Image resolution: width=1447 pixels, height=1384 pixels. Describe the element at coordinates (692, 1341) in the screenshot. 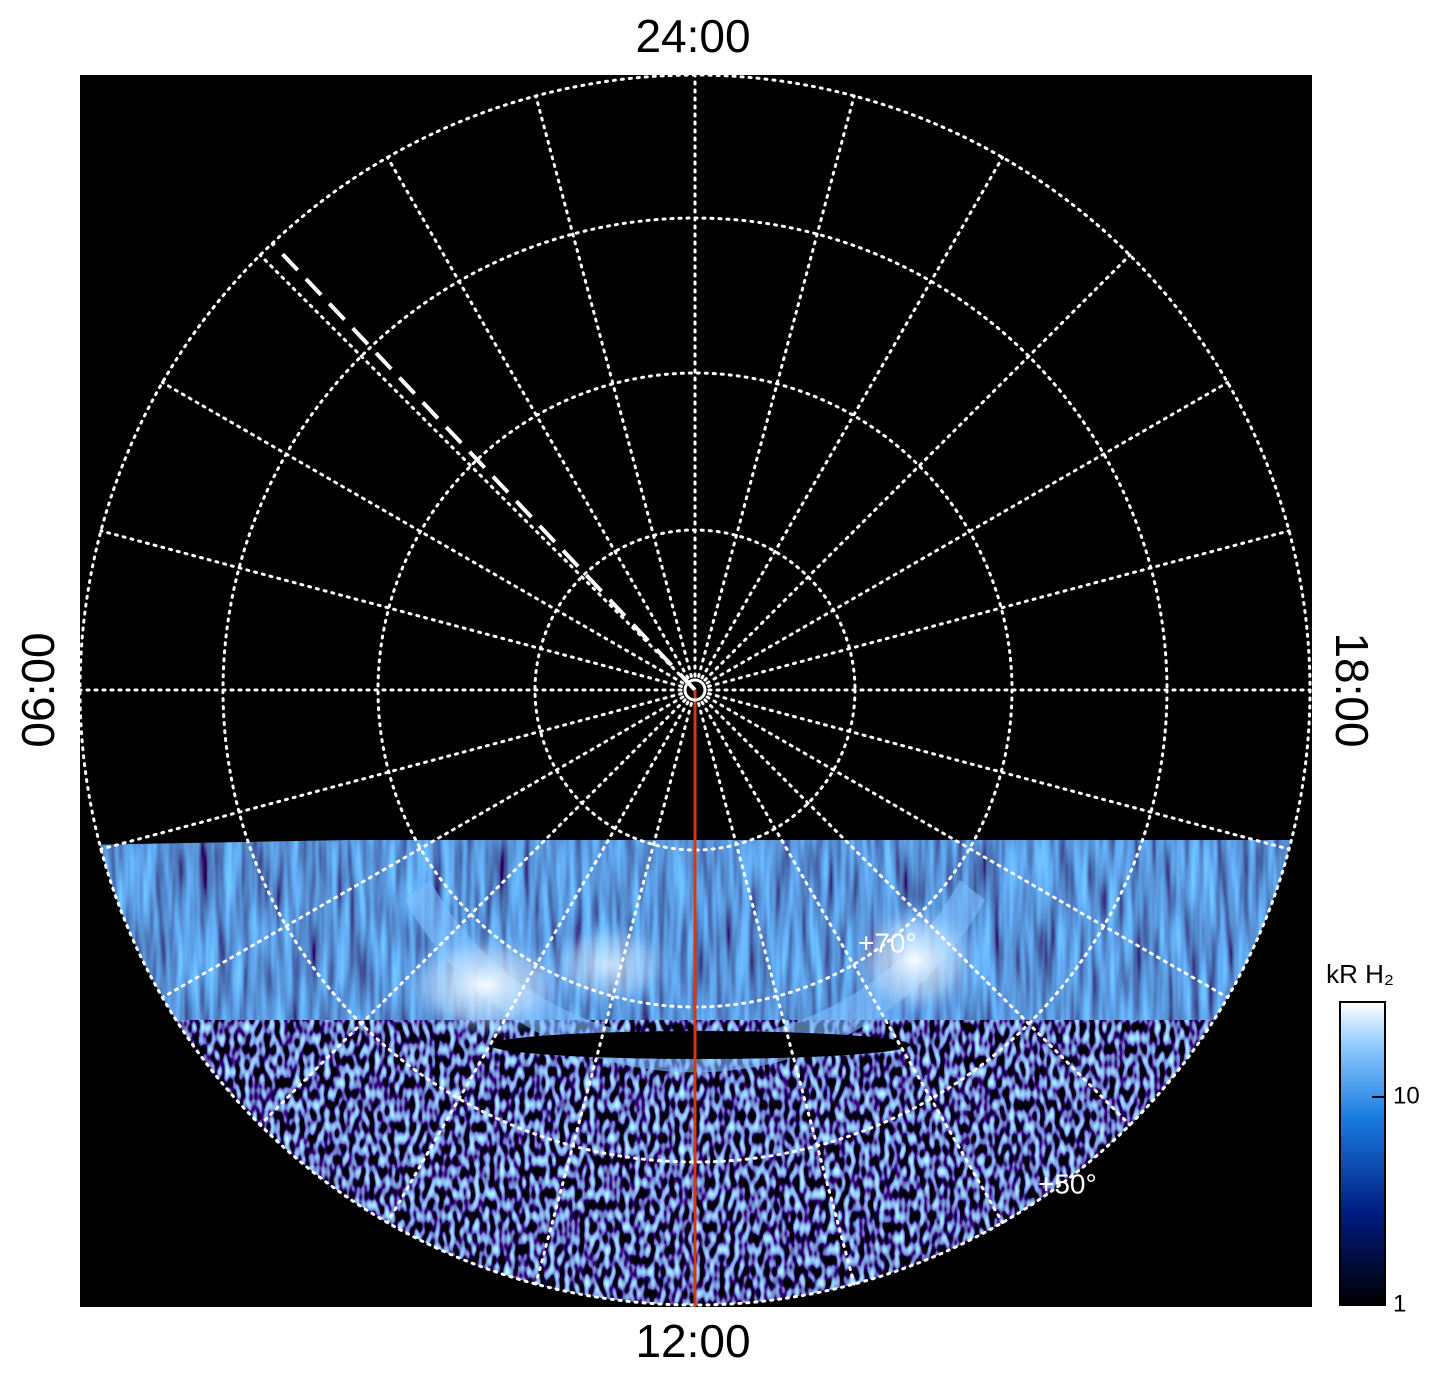

I see `time-label: 12:00` at that location.